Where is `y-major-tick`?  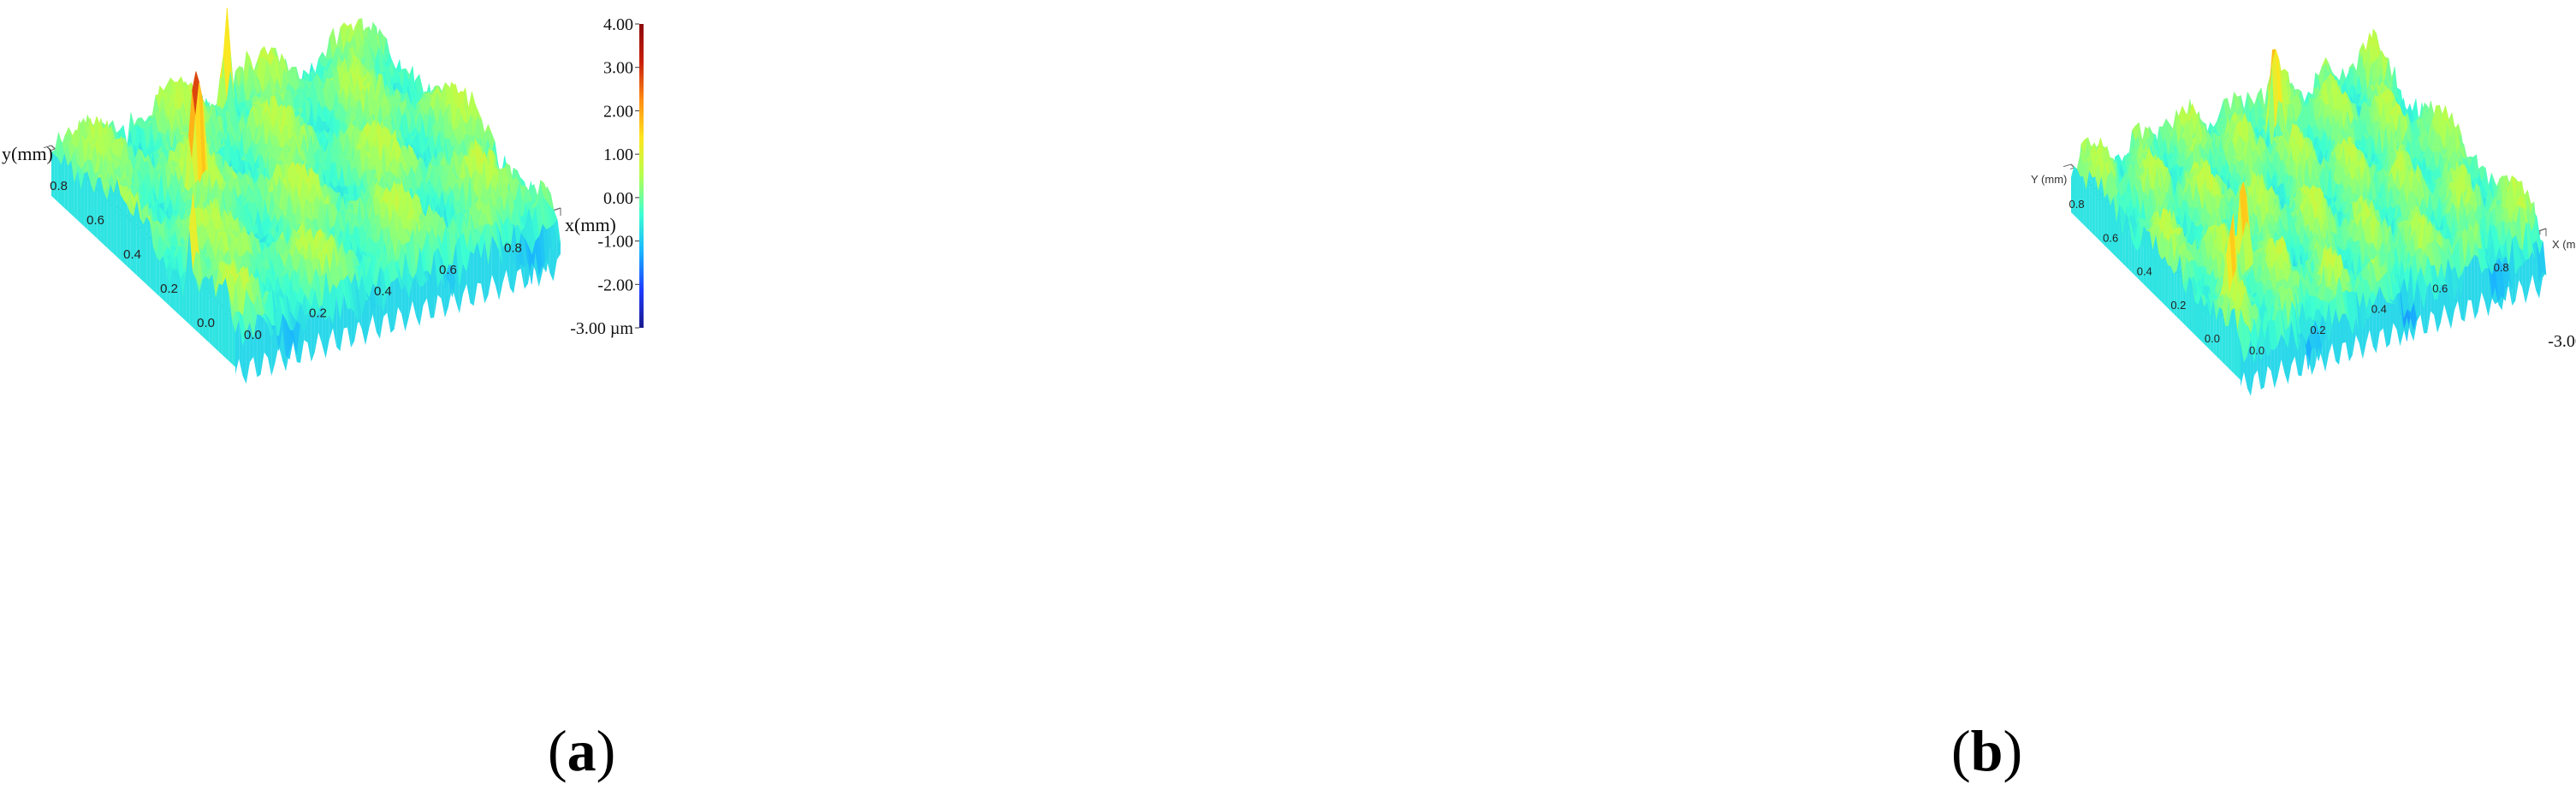
y-major-tick is located at coordinates (47, 147).